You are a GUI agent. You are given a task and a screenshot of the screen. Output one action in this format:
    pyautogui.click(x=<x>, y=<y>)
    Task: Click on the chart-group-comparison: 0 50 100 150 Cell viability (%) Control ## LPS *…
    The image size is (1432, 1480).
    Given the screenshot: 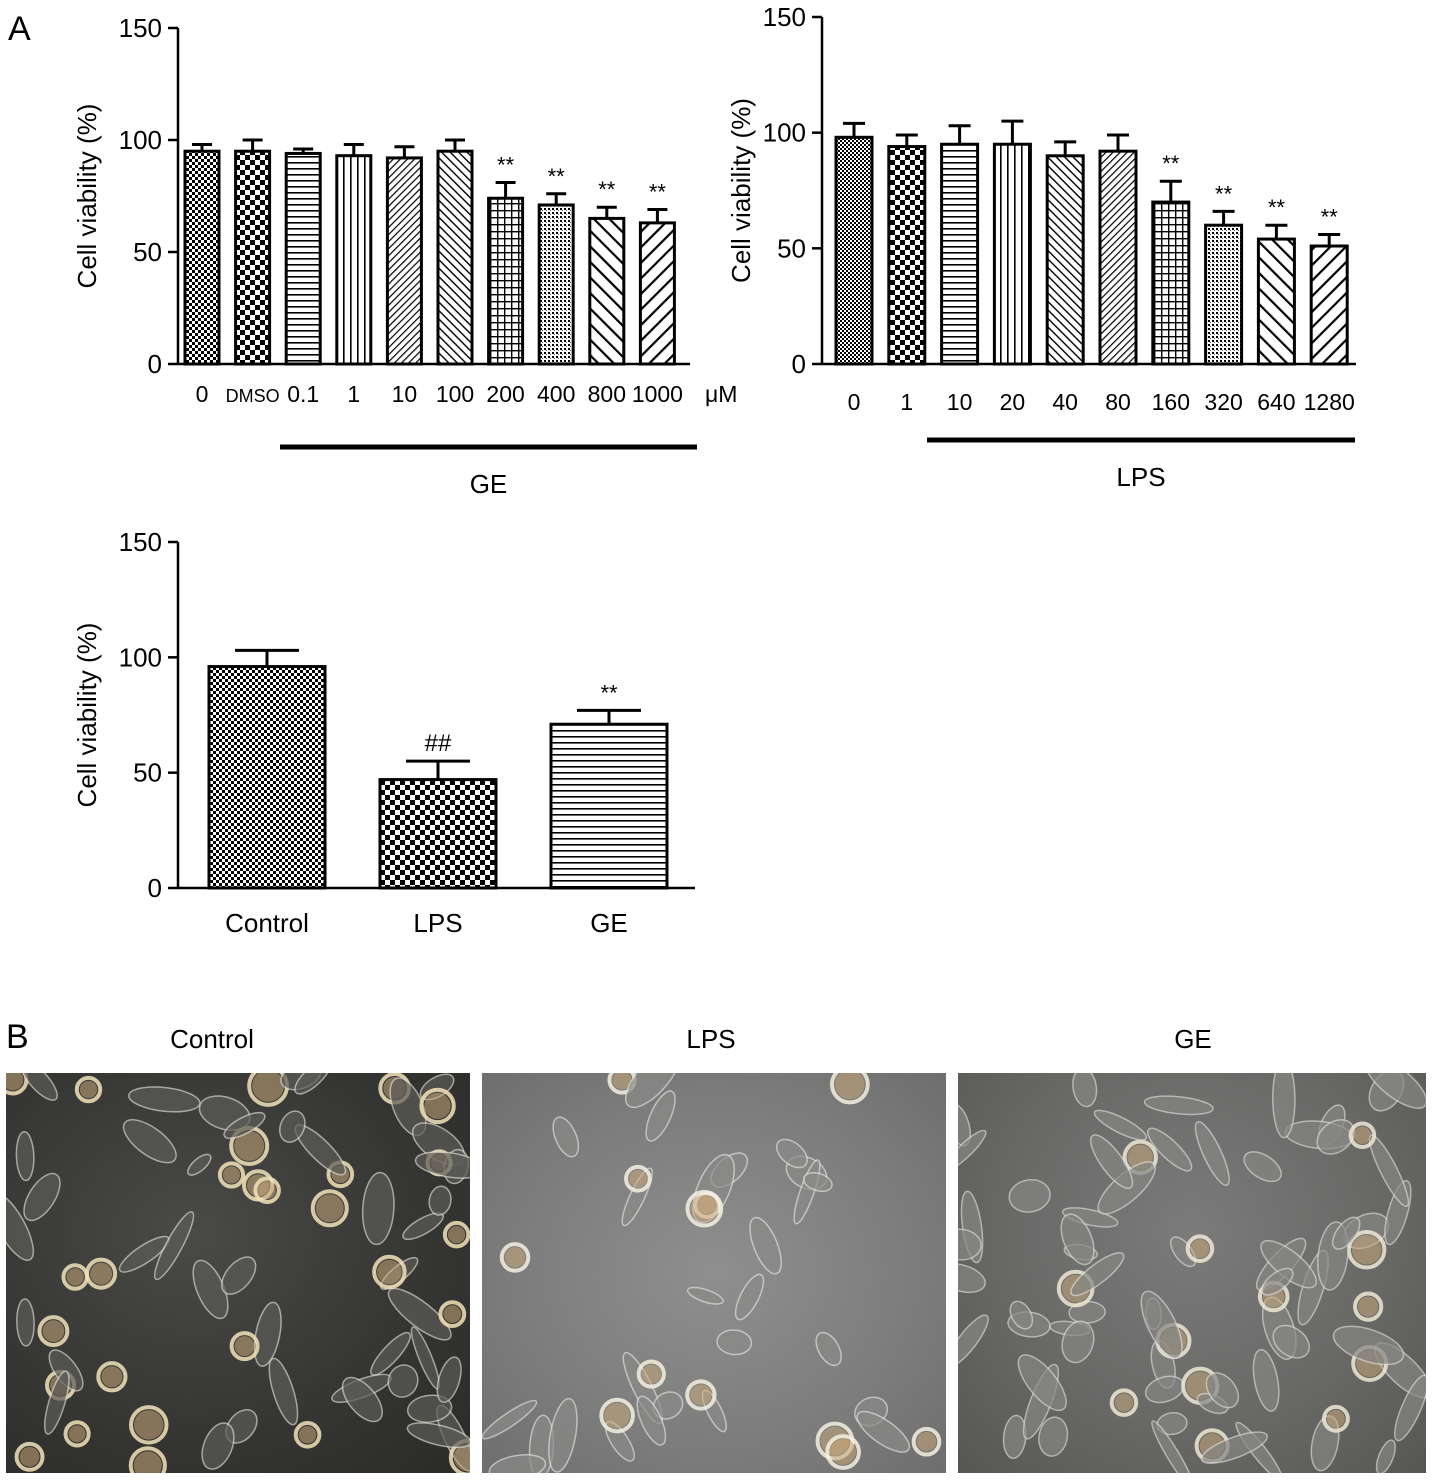 What is the action you would take?
    pyautogui.click(x=383, y=732)
    